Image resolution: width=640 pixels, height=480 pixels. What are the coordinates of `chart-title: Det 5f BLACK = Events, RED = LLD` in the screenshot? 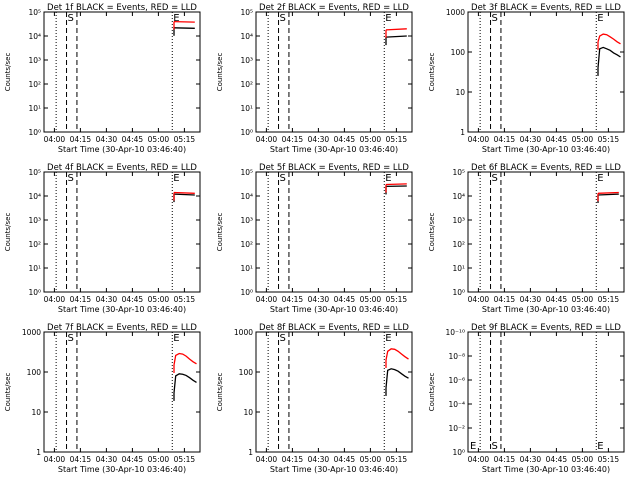 It's located at (334, 168).